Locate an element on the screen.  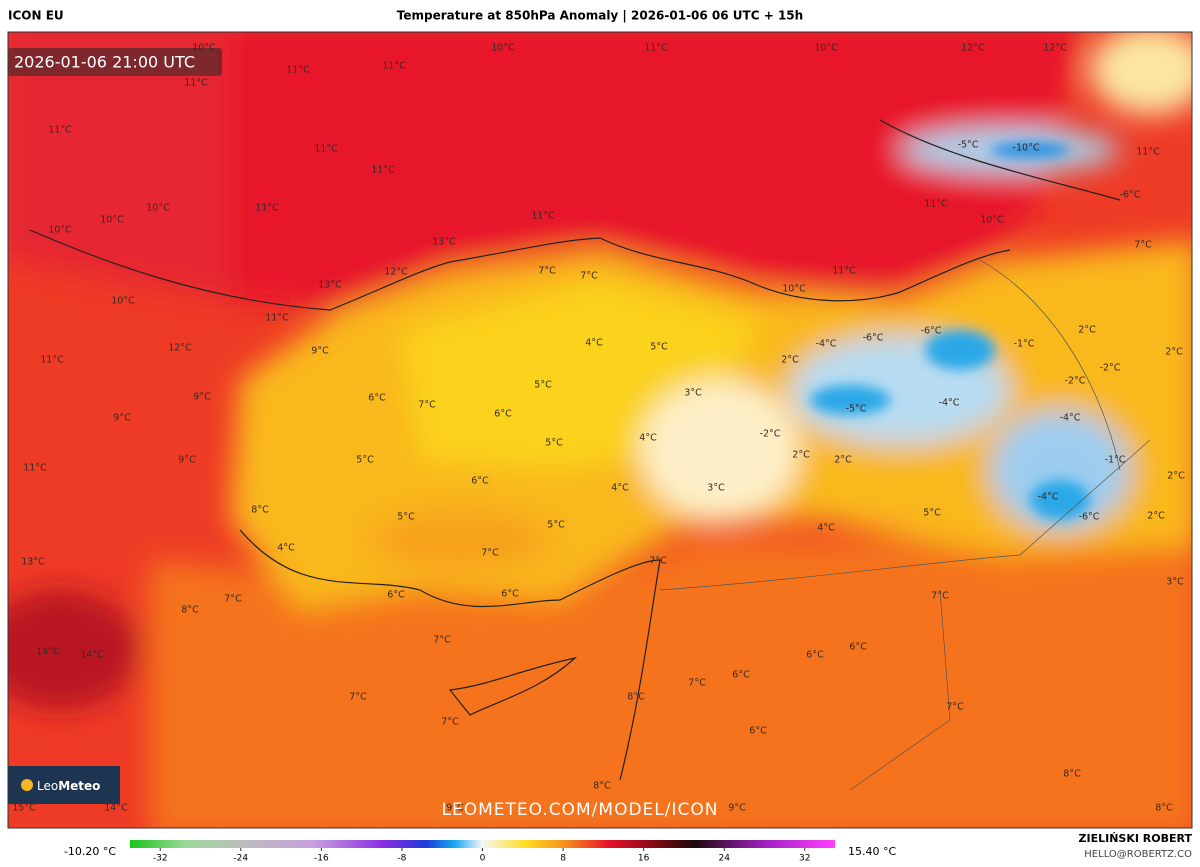
colorbar-tick-label: 24 is located at coordinates (724, 859).